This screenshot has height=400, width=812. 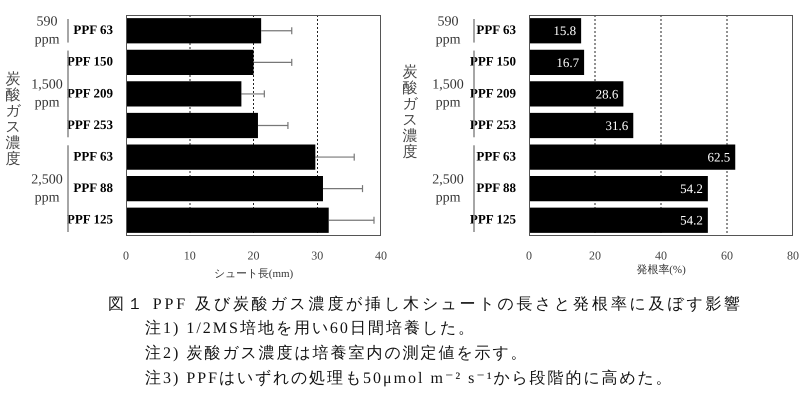 I want to click on x-tick-label: 60, so click(x=727, y=255).